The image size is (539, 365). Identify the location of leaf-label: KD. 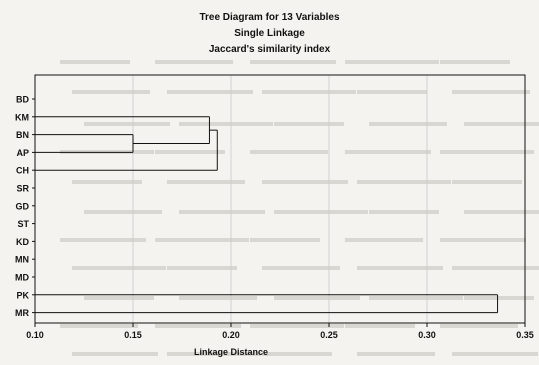
(22, 242).